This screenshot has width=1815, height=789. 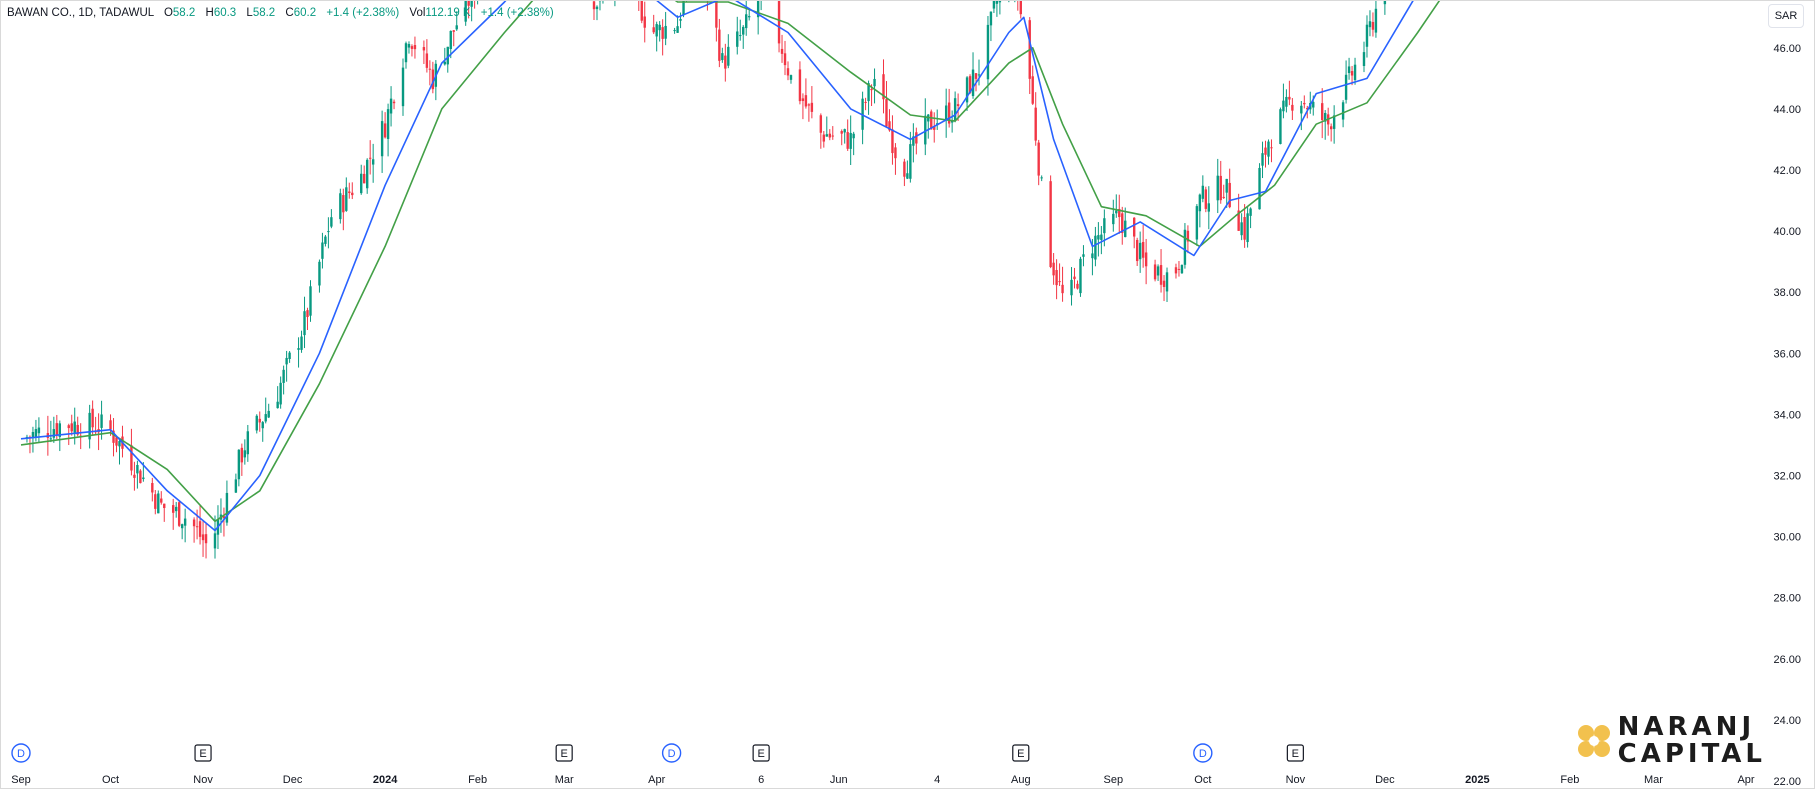 What do you see at coordinates (110, 780) in the screenshot?
I see `x-axis-tick-label: Oct` at bounding box center [110, 780].